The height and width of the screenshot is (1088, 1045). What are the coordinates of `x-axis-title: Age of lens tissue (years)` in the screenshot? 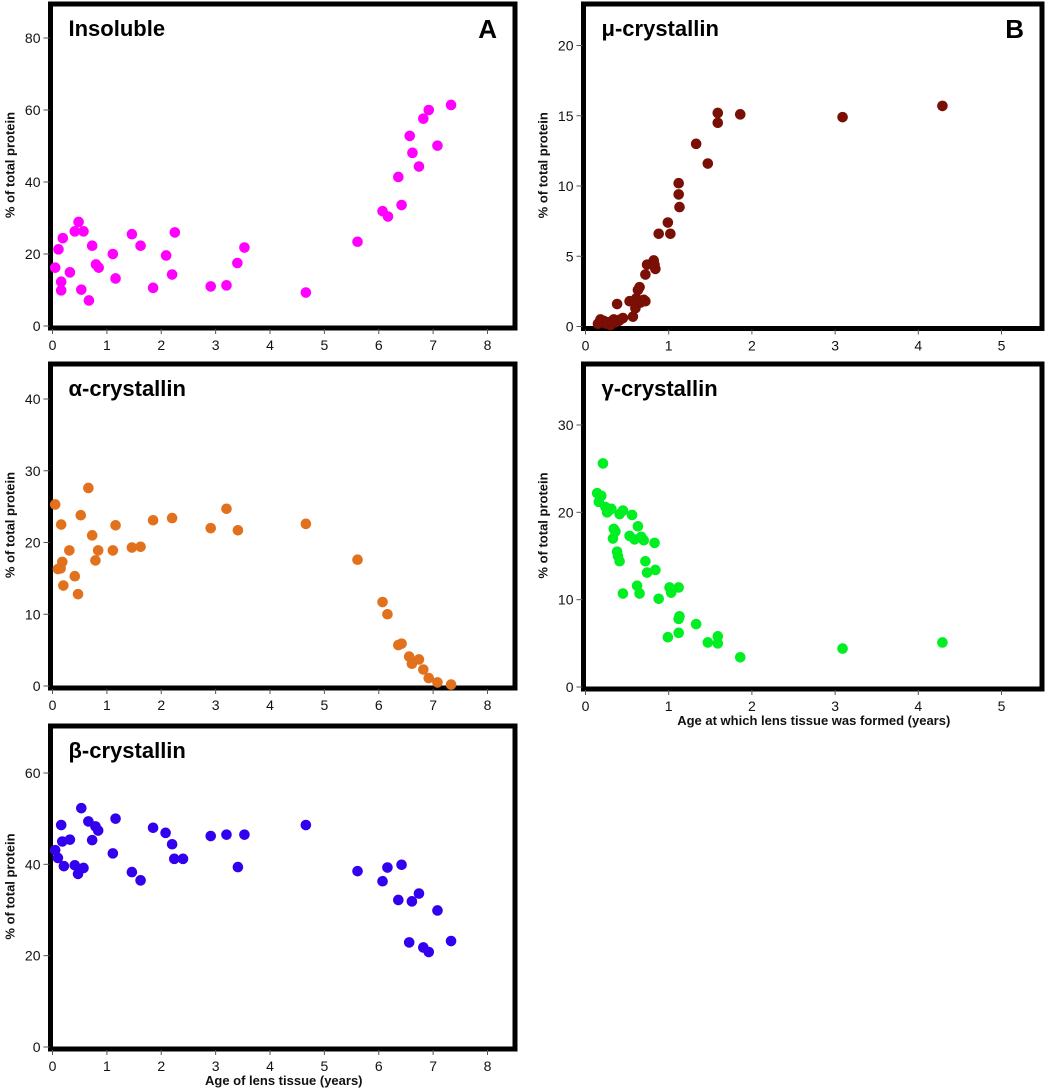 It's located at (284, 1080).